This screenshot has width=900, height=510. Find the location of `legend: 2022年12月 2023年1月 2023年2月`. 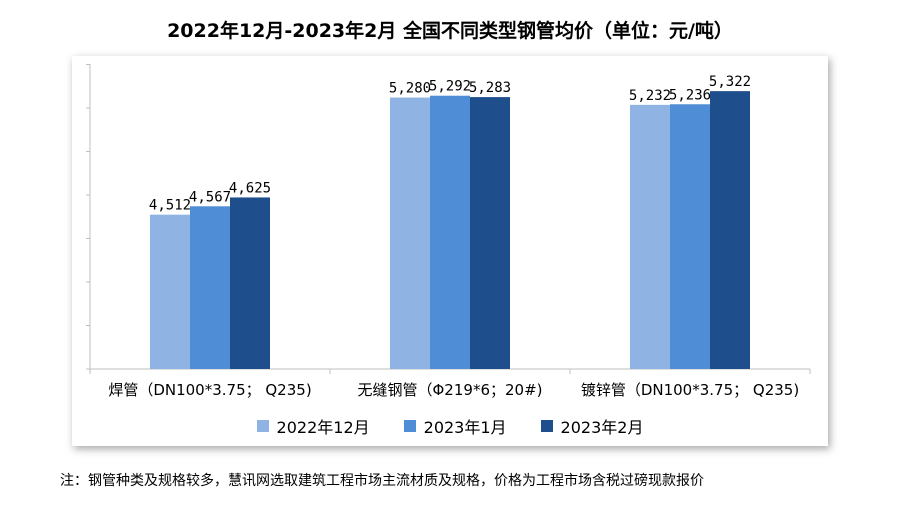

legend: 2022年12月 2023年1月 2023年2月 is located at coordinates (450, 426).